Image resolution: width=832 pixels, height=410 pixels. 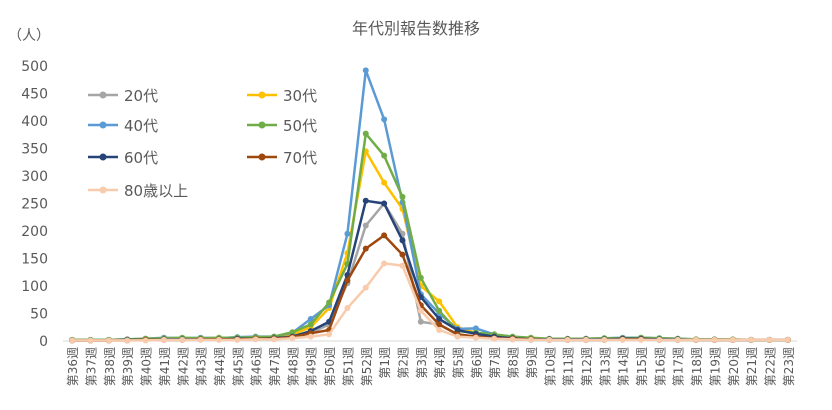 I want to click on chart-title: 年代別報告数推移, so click(x=416, y=28).